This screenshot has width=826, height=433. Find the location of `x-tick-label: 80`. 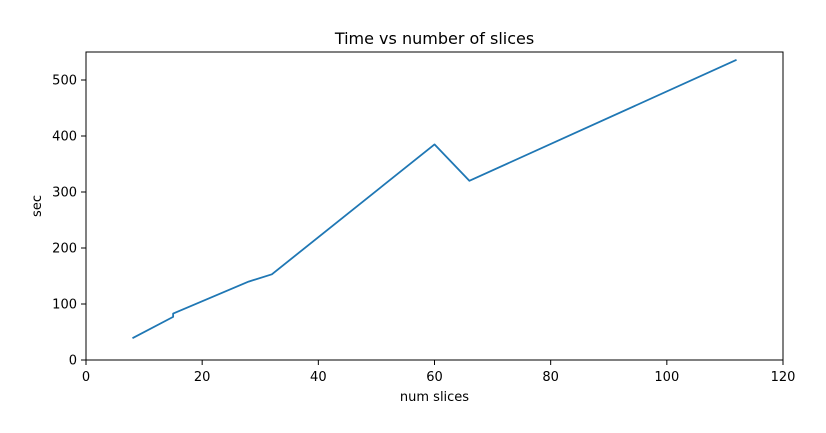

x-tick-label: 80 is located at coordinates (550, 377).